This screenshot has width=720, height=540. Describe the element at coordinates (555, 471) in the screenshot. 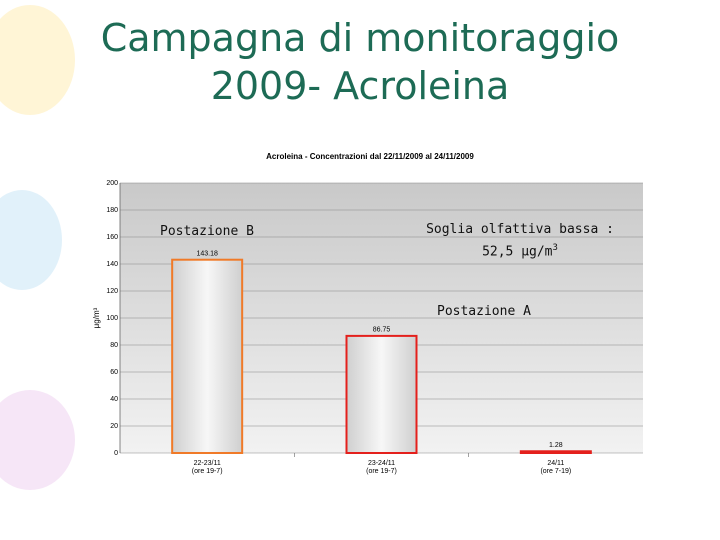

I see `x-tick-label: (ore 7-19)` at that location.